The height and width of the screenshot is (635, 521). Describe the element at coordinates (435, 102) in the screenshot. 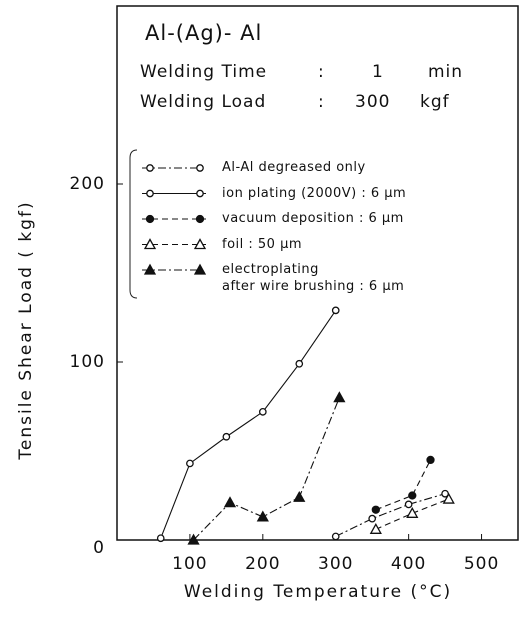

I see `condition-unit: kgf` at that location.